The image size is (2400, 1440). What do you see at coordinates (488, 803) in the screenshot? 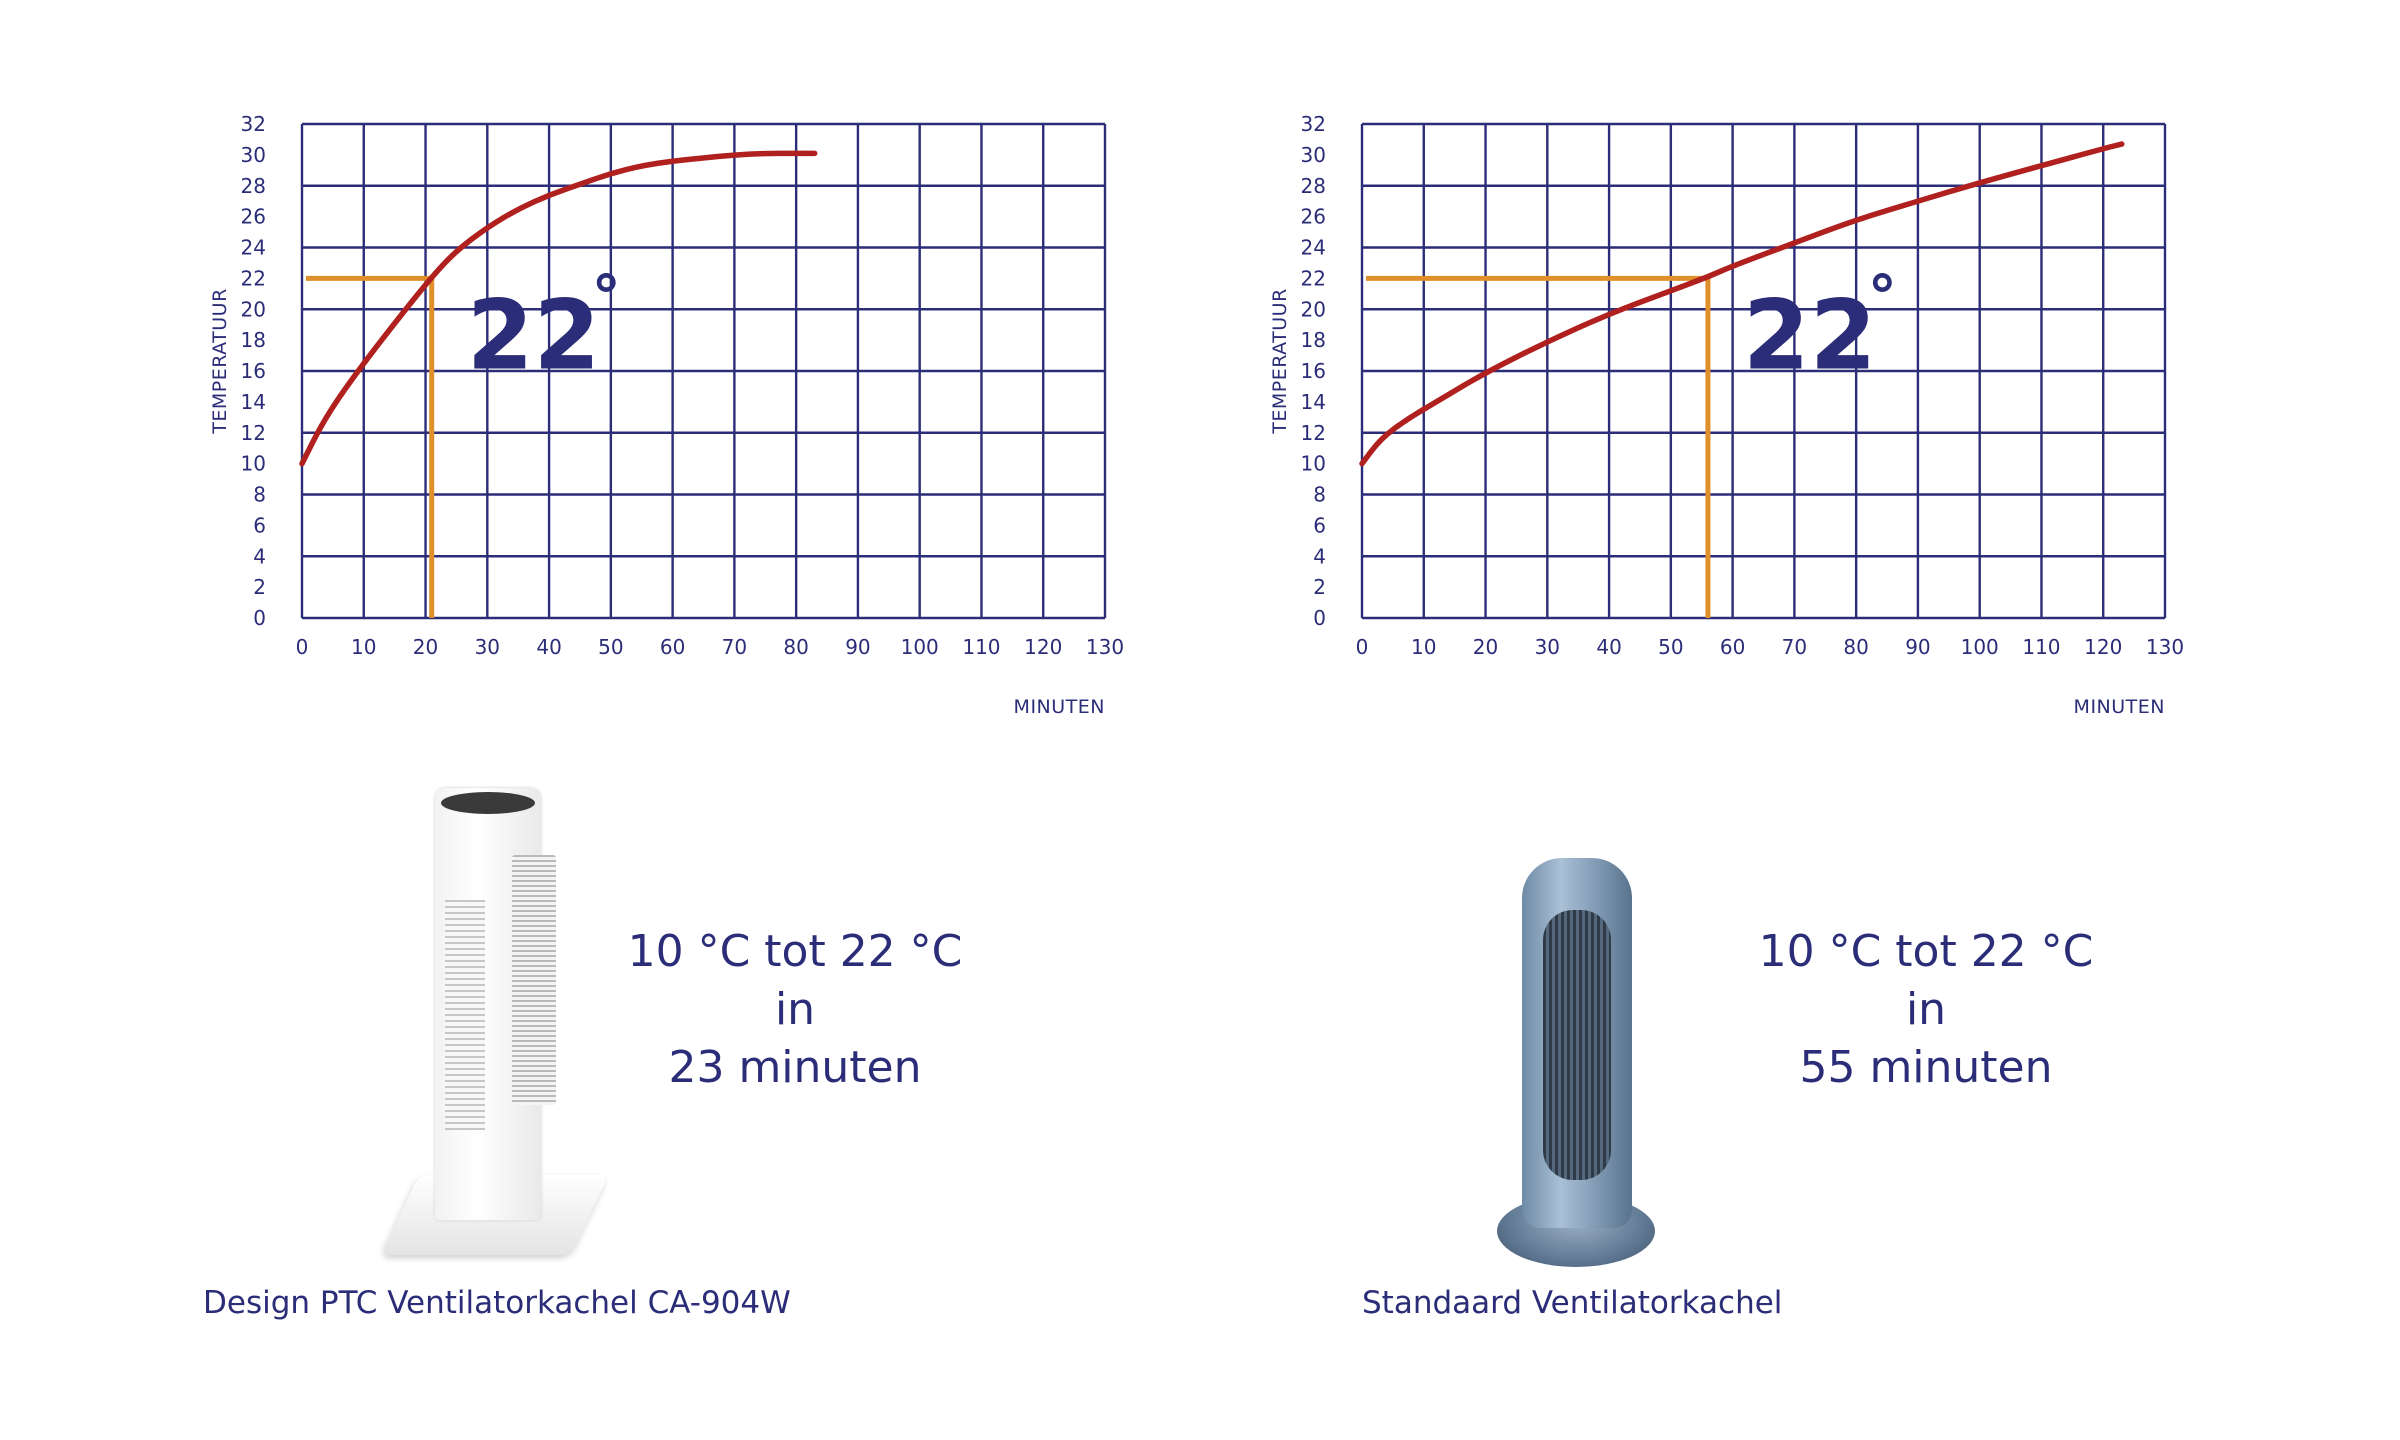
I see `ptc-heater-top` at bounding box center [488, 803].